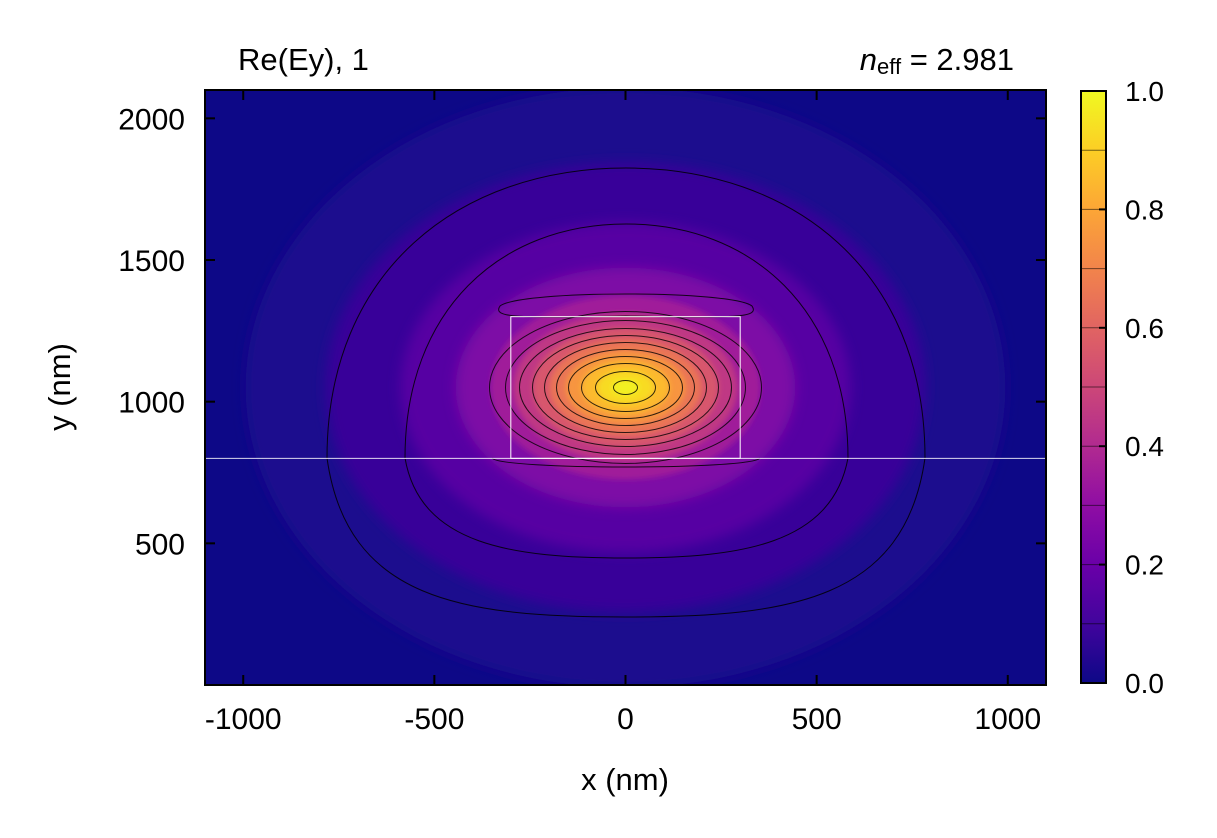  Describe the element at coordinates (434, 719) in the screenshot. I see `x-tick-label: -500` at that location.